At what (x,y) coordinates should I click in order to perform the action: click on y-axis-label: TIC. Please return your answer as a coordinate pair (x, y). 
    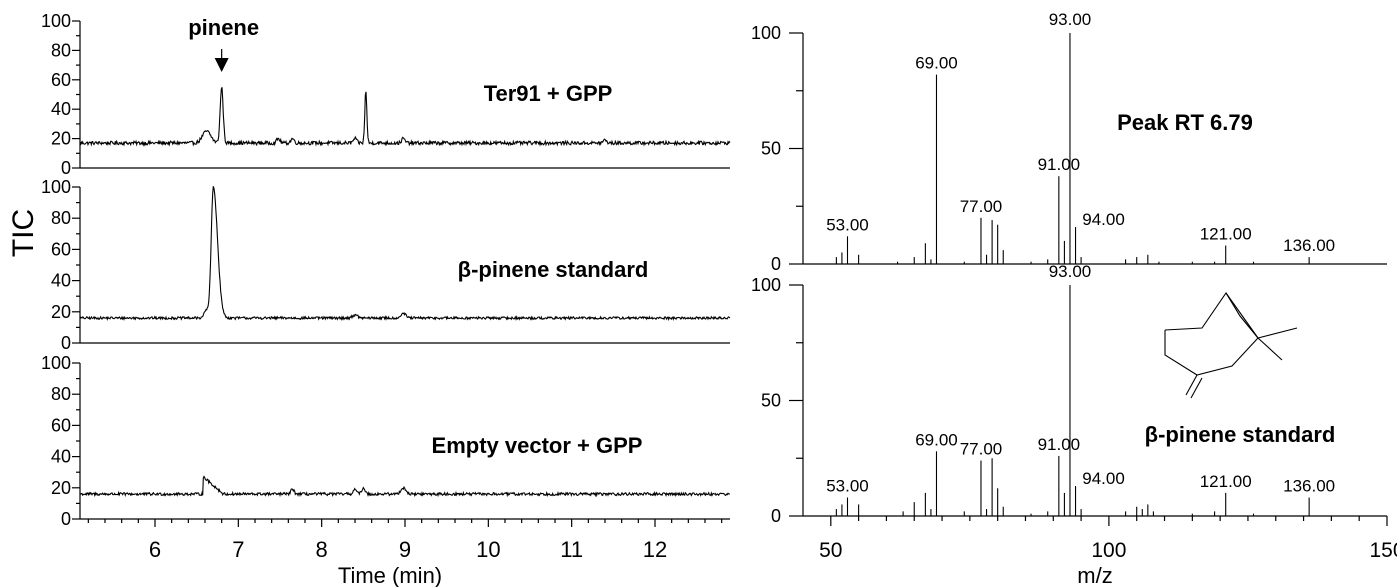
    Looking at the image, I should click on (23, 233).